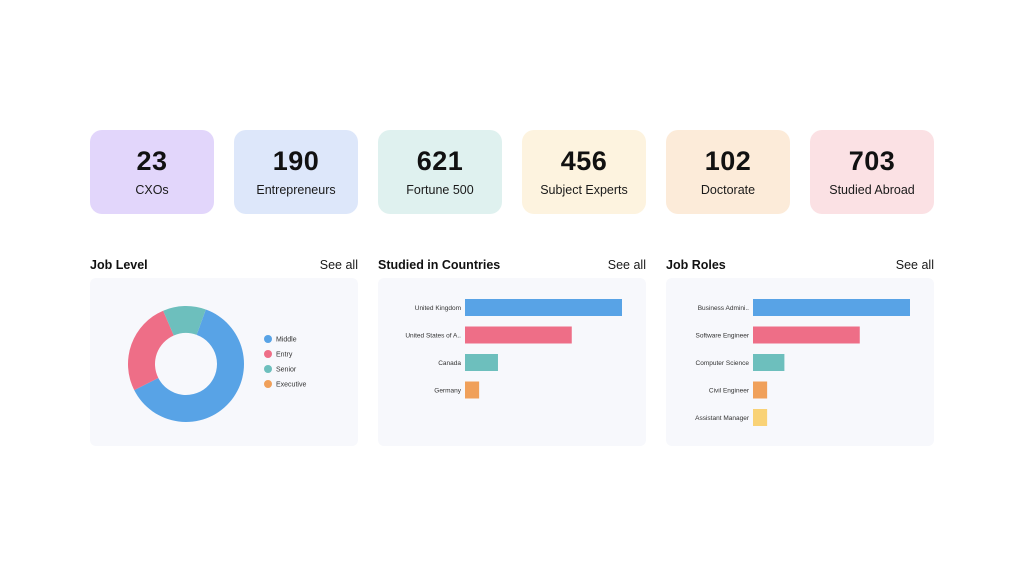 This screenshot has width=1024, height=576. I want to click on bar-category-label: United States of A.., so click(433, 335).